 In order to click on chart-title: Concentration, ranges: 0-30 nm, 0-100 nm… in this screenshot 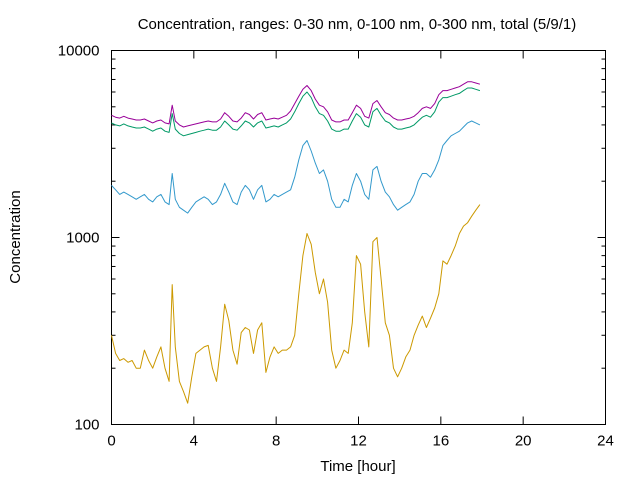, I will do `click(357, 24)`.